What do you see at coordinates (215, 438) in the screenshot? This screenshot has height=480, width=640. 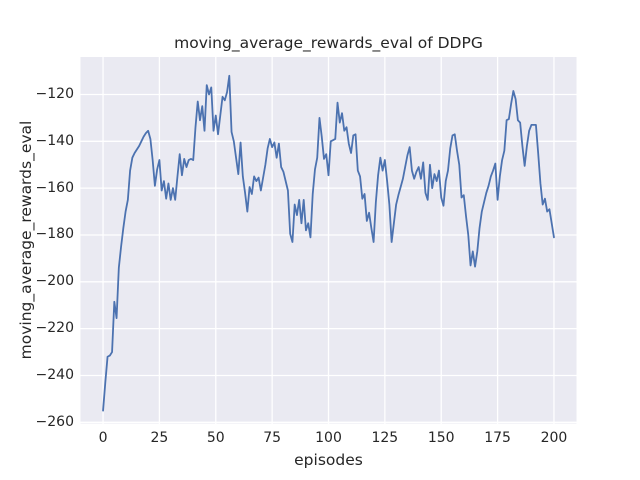 I see `x-tick-label: 50` at bounding box center [215, 438].